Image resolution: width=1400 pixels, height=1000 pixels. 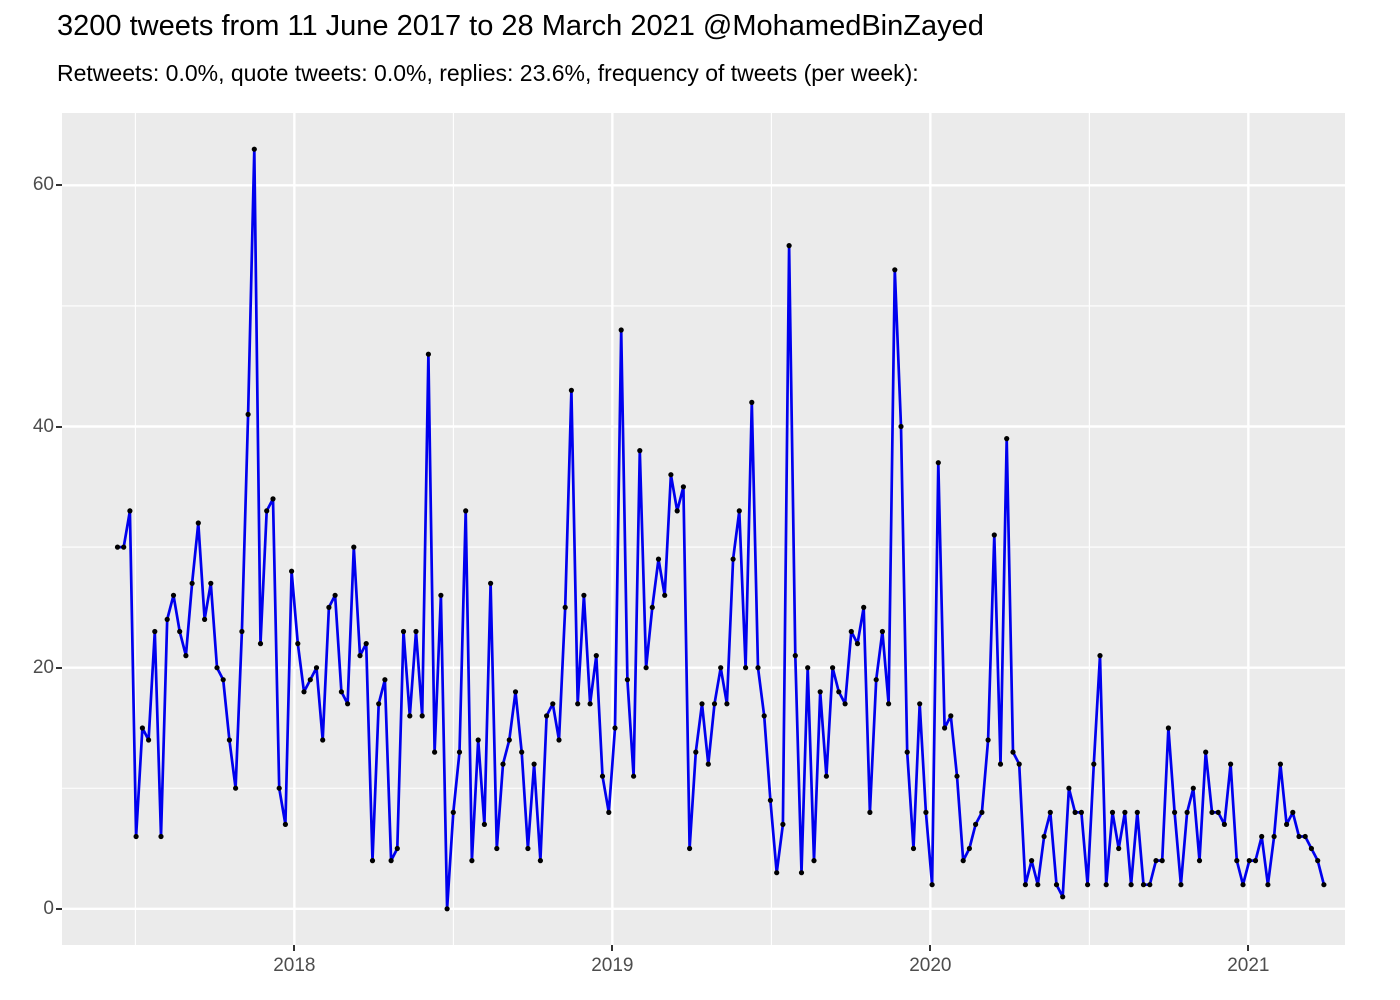 I want to click on x-axis-tick-label: 2019, so click(x=612, y=965).